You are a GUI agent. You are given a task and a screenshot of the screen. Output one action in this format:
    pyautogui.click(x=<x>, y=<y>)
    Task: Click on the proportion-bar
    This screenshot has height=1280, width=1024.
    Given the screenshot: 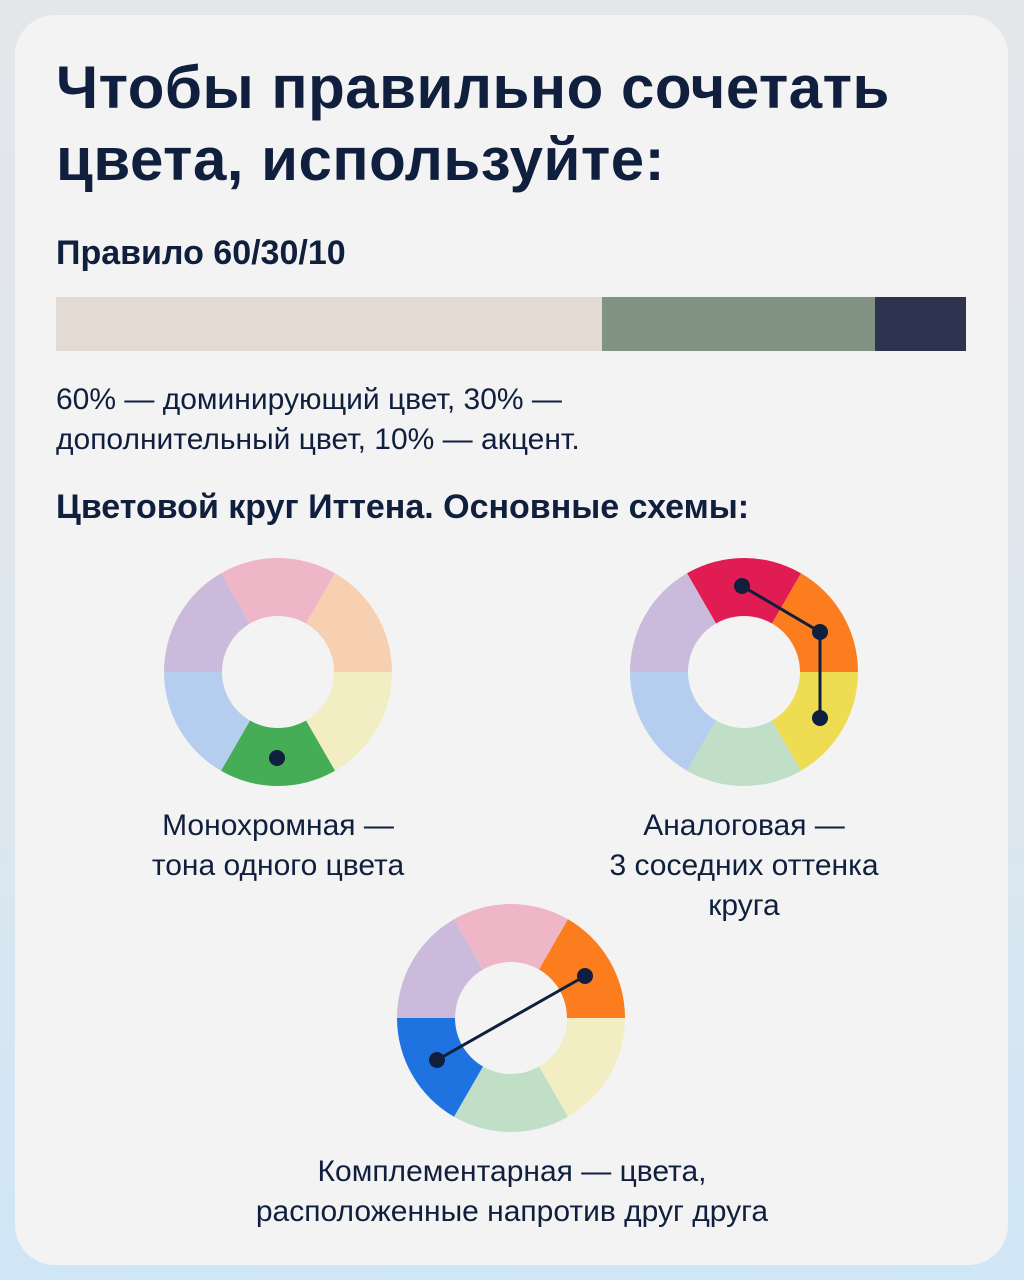 What is the action you would take?
    pyautogui.click(x=511, y=324)
    